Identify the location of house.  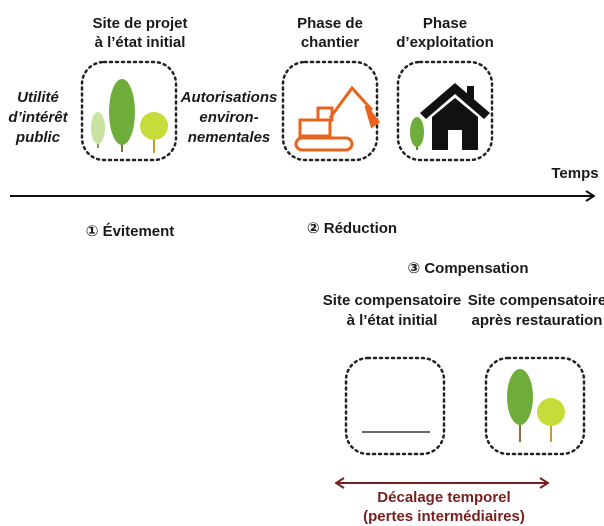
(450, 116).